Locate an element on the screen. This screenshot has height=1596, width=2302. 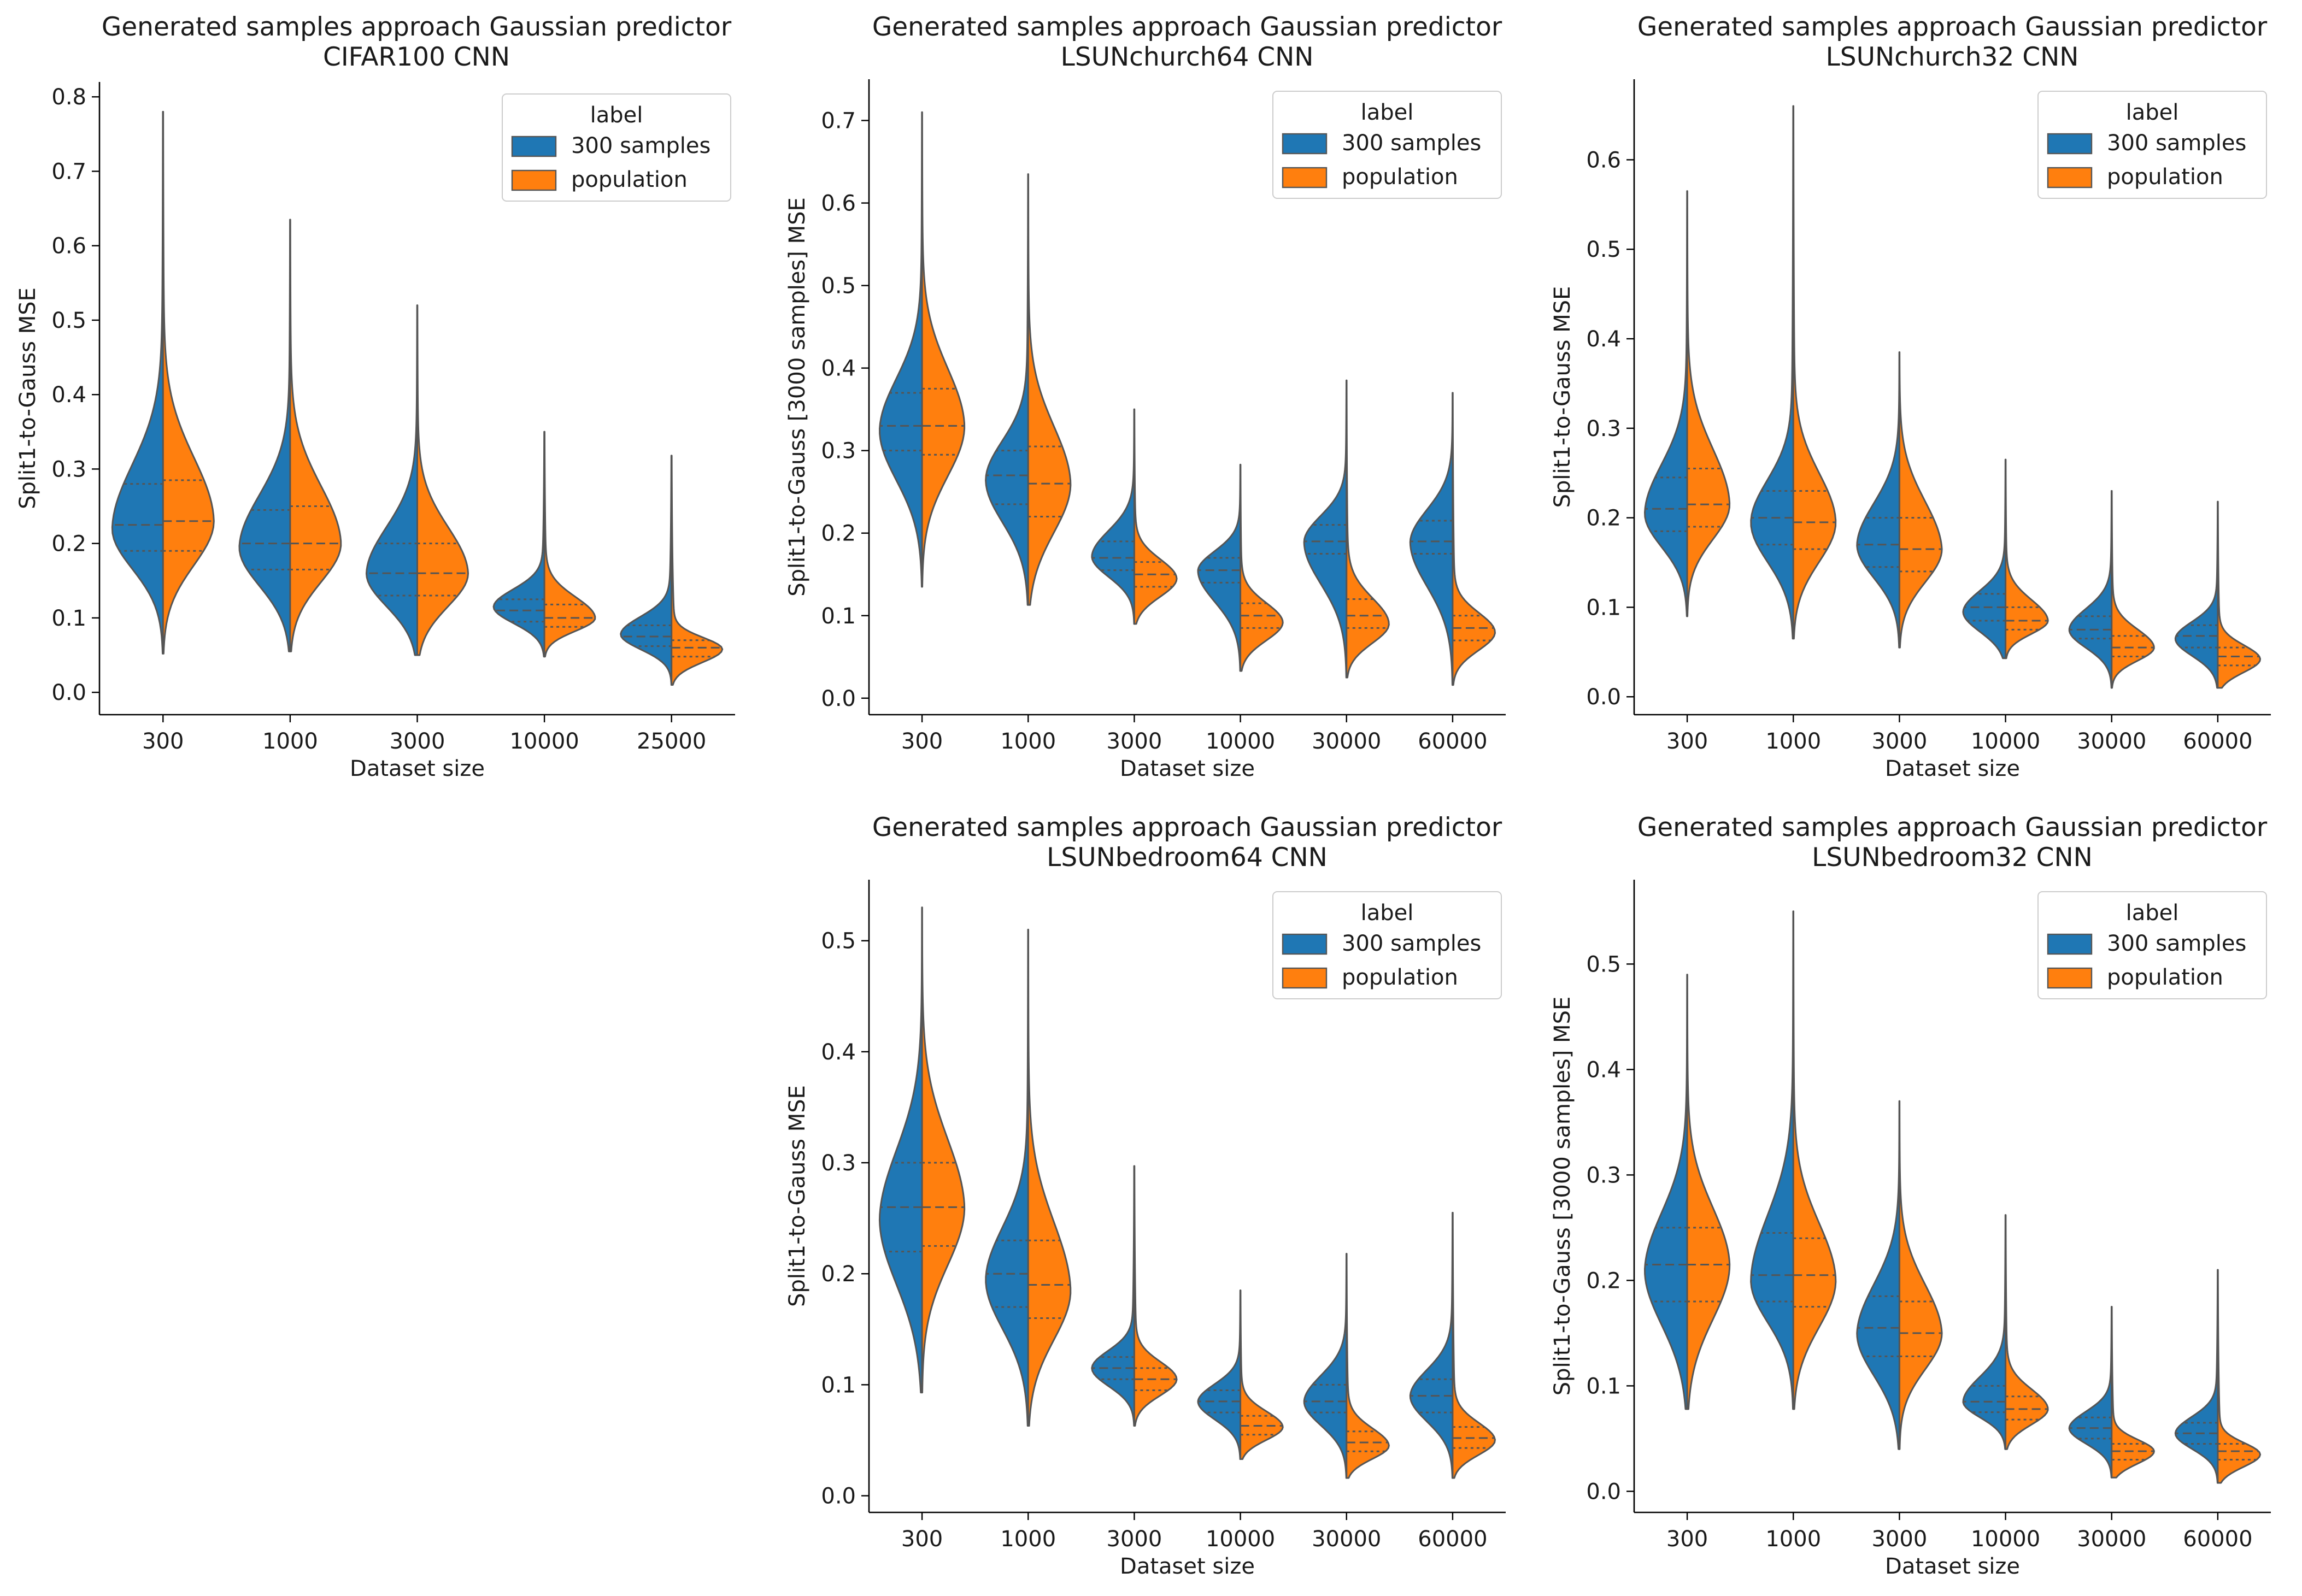
y-axis-label: Split1-to-Gauss [3000 samples] MSE is located at coordinates (798, 397).